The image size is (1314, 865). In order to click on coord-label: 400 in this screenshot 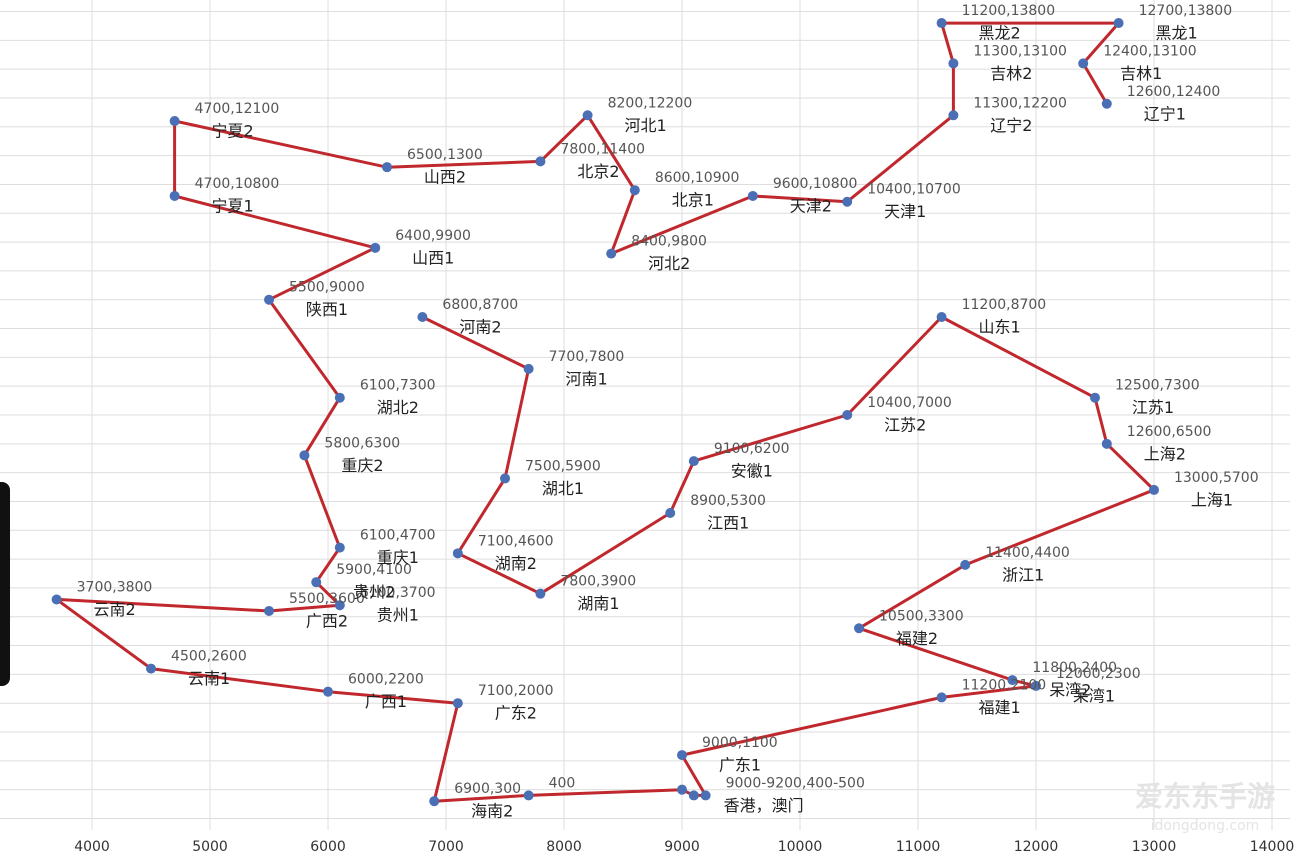, I will do `click(562, 783)`.